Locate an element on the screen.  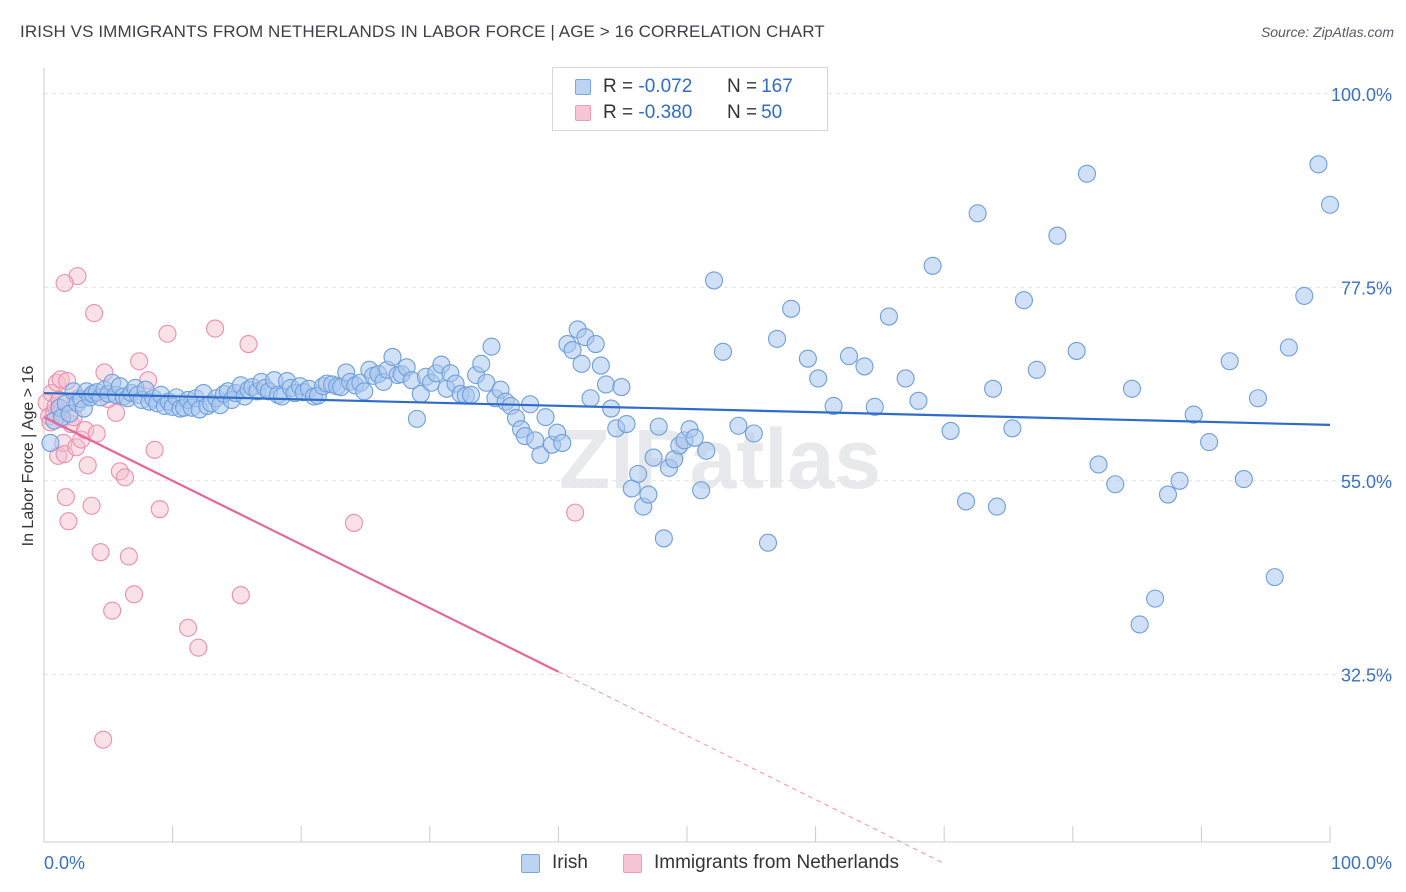
legend-label-irish: Irish is located at coordinates (570, 862).